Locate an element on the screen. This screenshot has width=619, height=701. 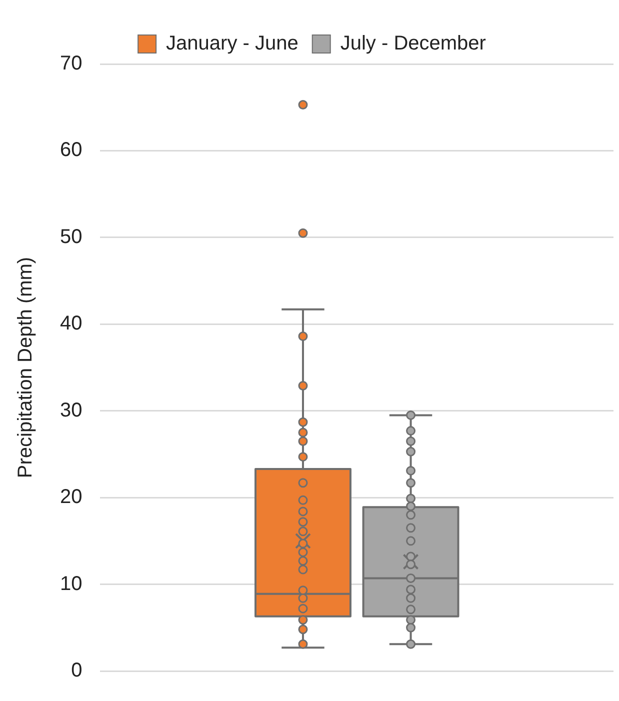
y-tick-label: 30 is located at coordinates (71, 410).